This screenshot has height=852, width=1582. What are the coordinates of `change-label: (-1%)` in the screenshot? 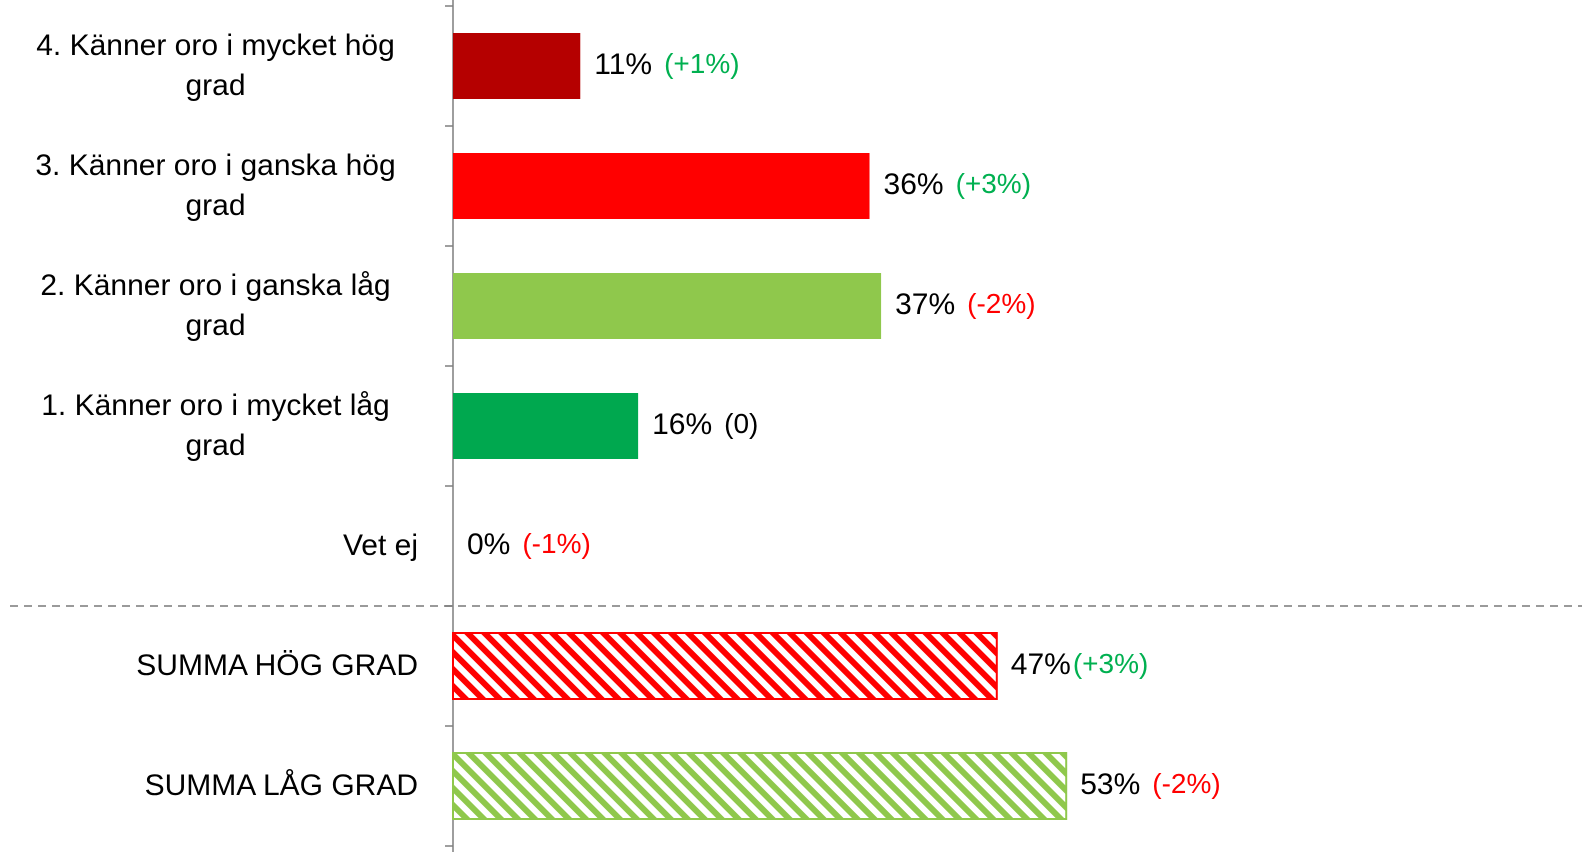 It's located at (556, 543).